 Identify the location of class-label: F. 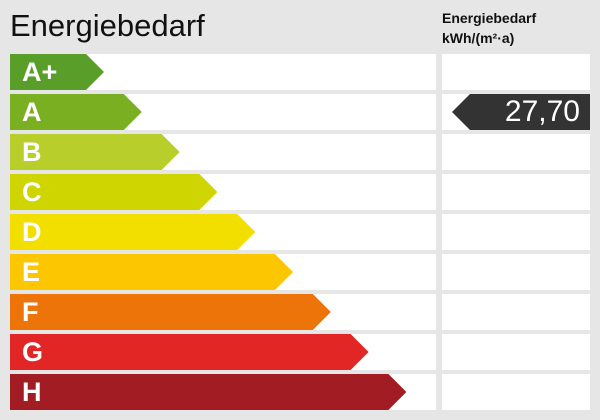
(30, 312).